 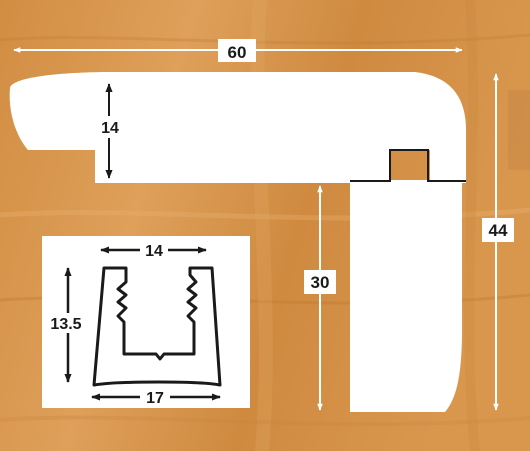 I want to click on overall-height-label: 44, so click(x=498, y=230).